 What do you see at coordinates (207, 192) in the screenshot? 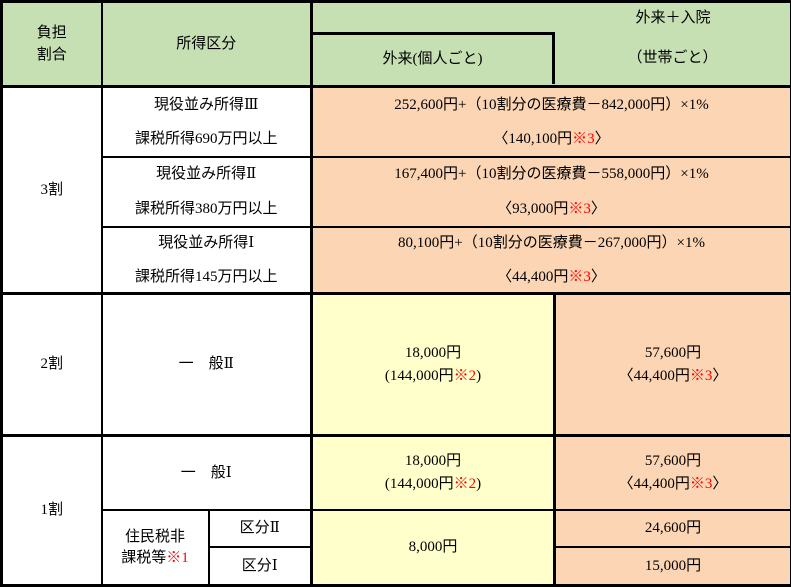
I see `income-cell-active-2: 現役並み所得Ⅱ 課税所得380万円以上` at bounding box center [207, 192].